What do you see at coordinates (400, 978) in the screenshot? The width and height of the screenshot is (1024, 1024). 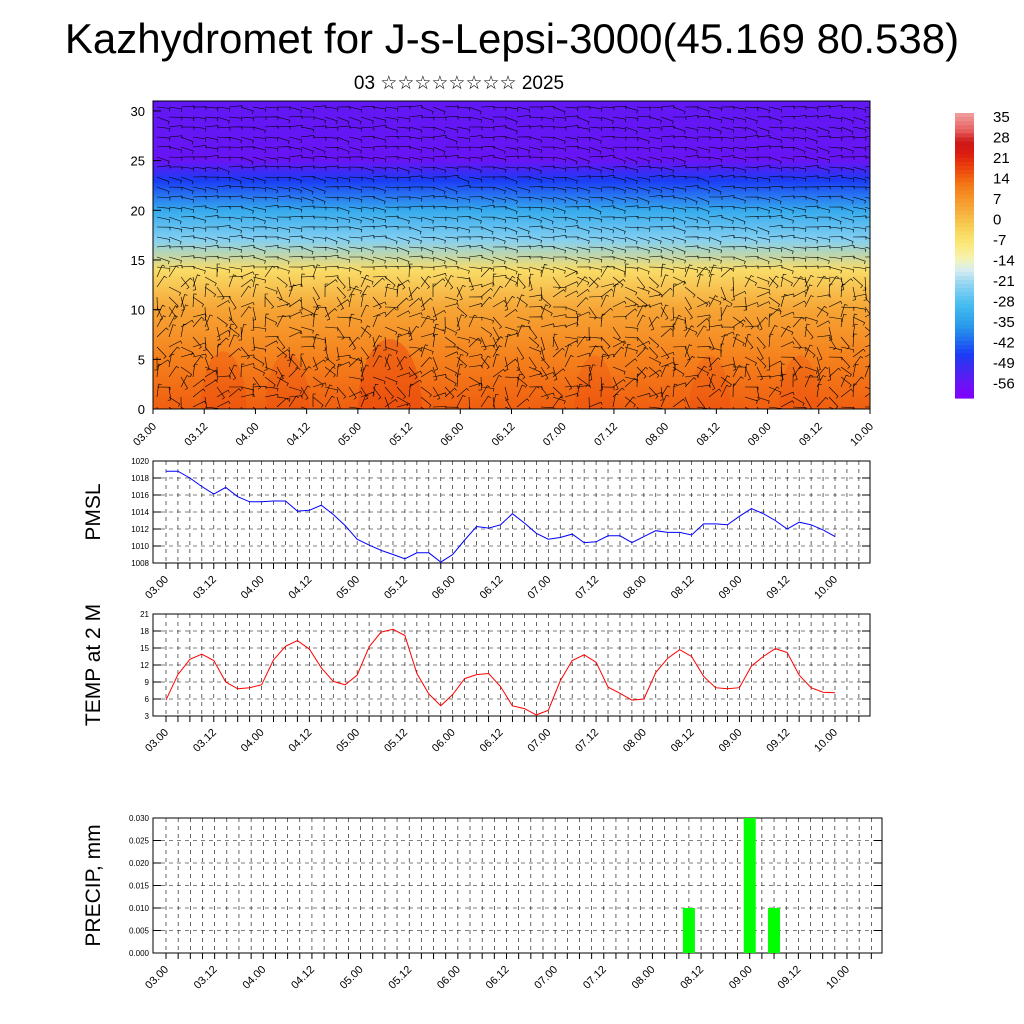 I see `x-tick-label: 05.12` at bounding box center [400, 978].